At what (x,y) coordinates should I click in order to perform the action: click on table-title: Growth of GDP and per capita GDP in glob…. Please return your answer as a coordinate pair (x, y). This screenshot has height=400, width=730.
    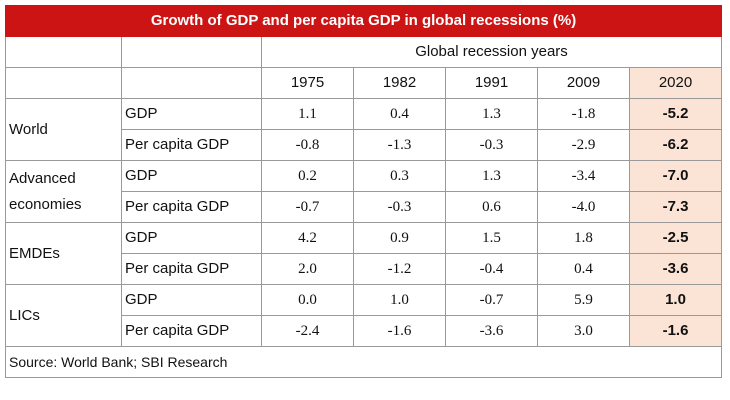
    Looking at the image, I should click on (363, 21).